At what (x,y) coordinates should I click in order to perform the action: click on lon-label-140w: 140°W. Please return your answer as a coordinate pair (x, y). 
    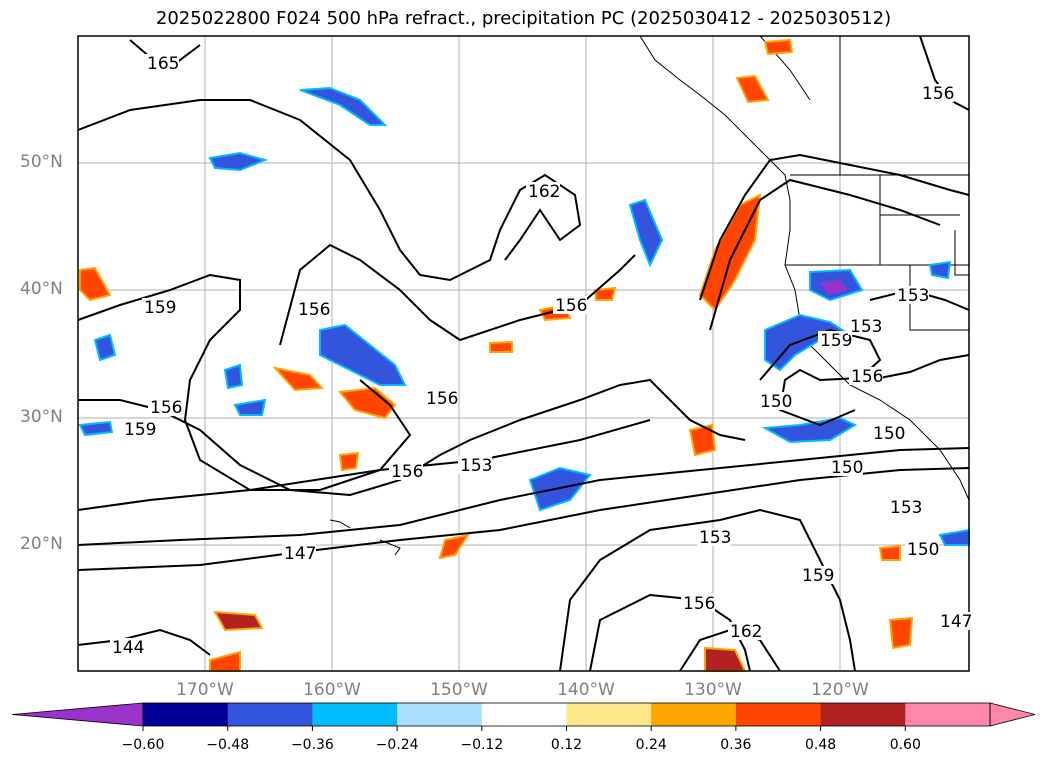
    Looking at the image, I should click on (586, 690).